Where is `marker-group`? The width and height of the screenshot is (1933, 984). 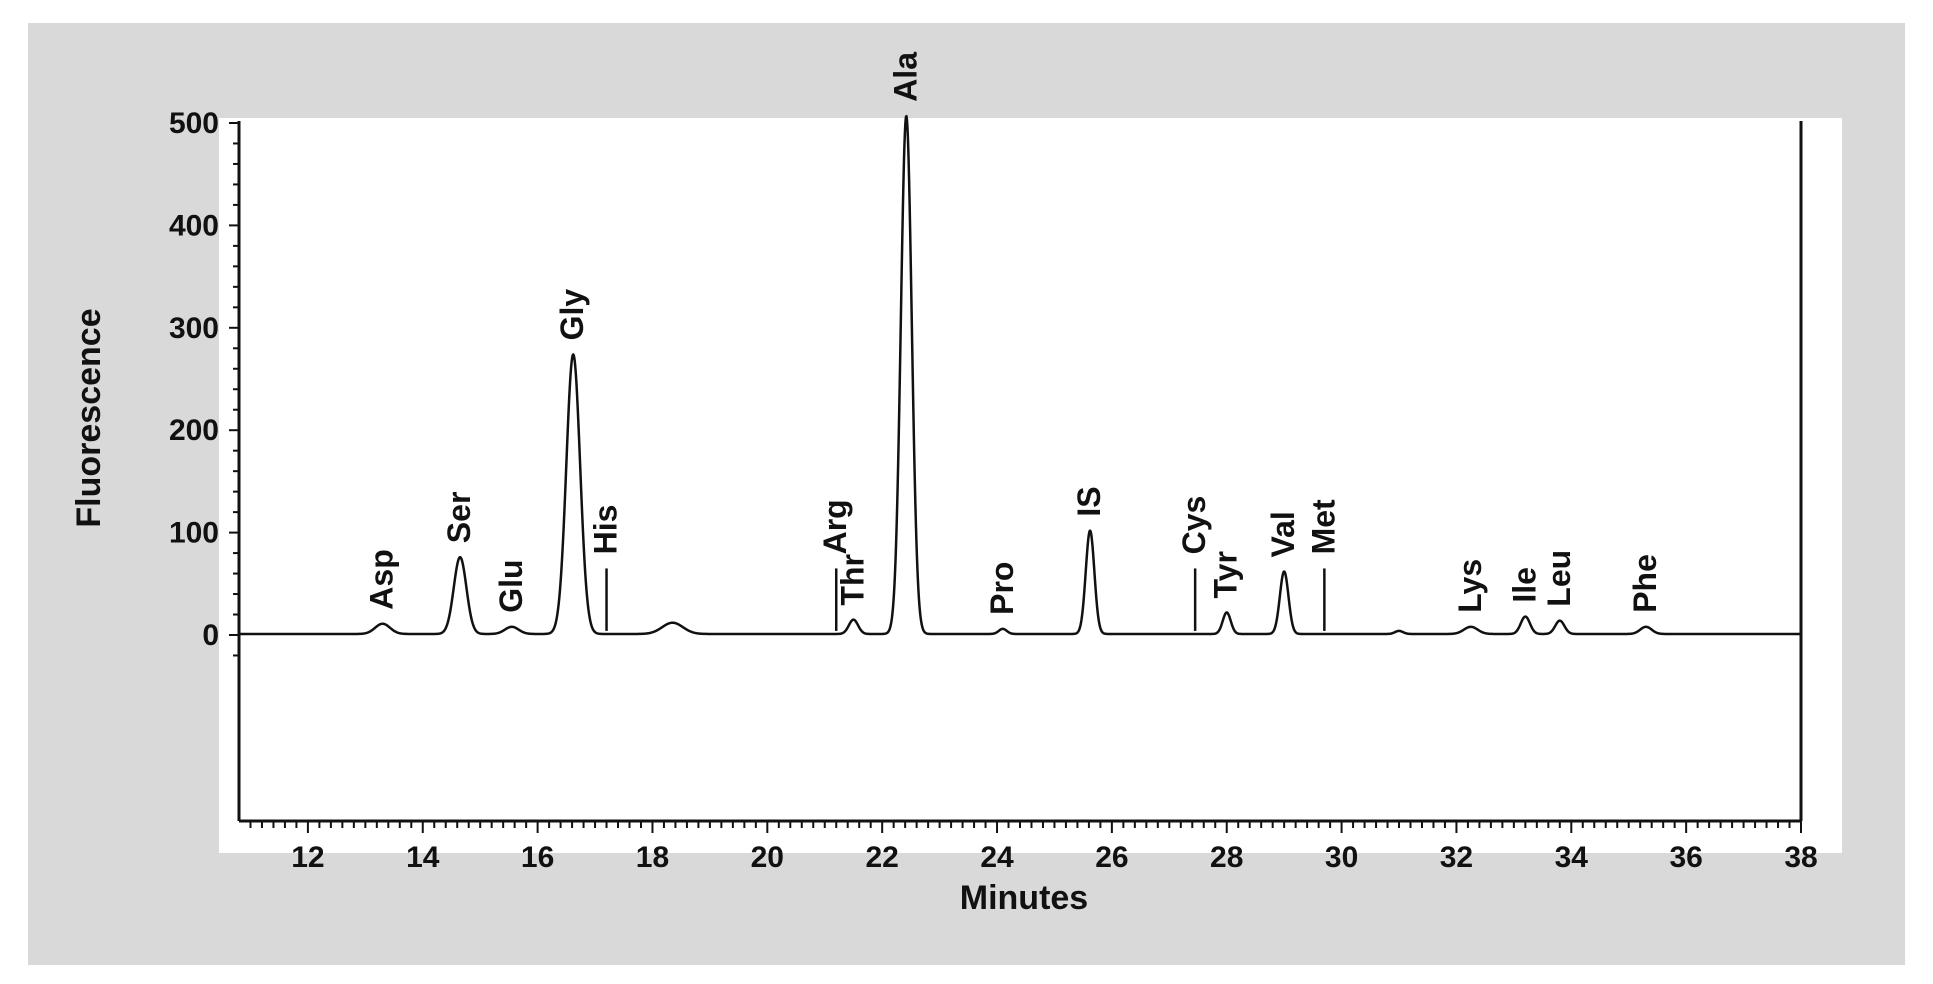
marker-group is located at coordinates (965, 599).